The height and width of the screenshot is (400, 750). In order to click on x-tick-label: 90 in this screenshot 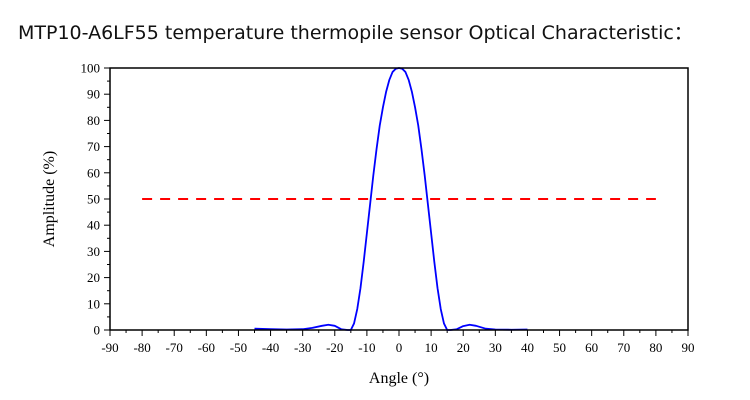, I will do `click(688, 347)`.